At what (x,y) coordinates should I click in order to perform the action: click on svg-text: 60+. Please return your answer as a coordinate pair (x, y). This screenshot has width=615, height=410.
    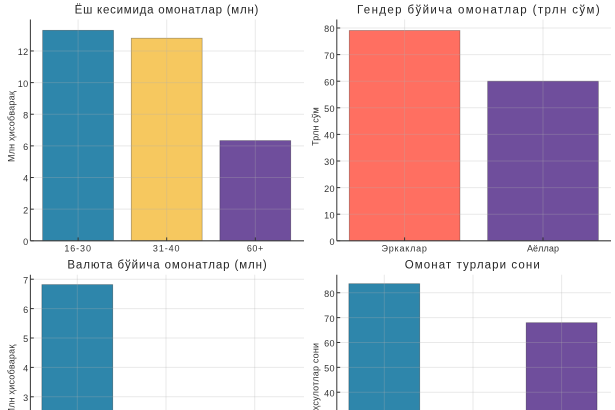
    Looking at the image, I should click on (255, 248).